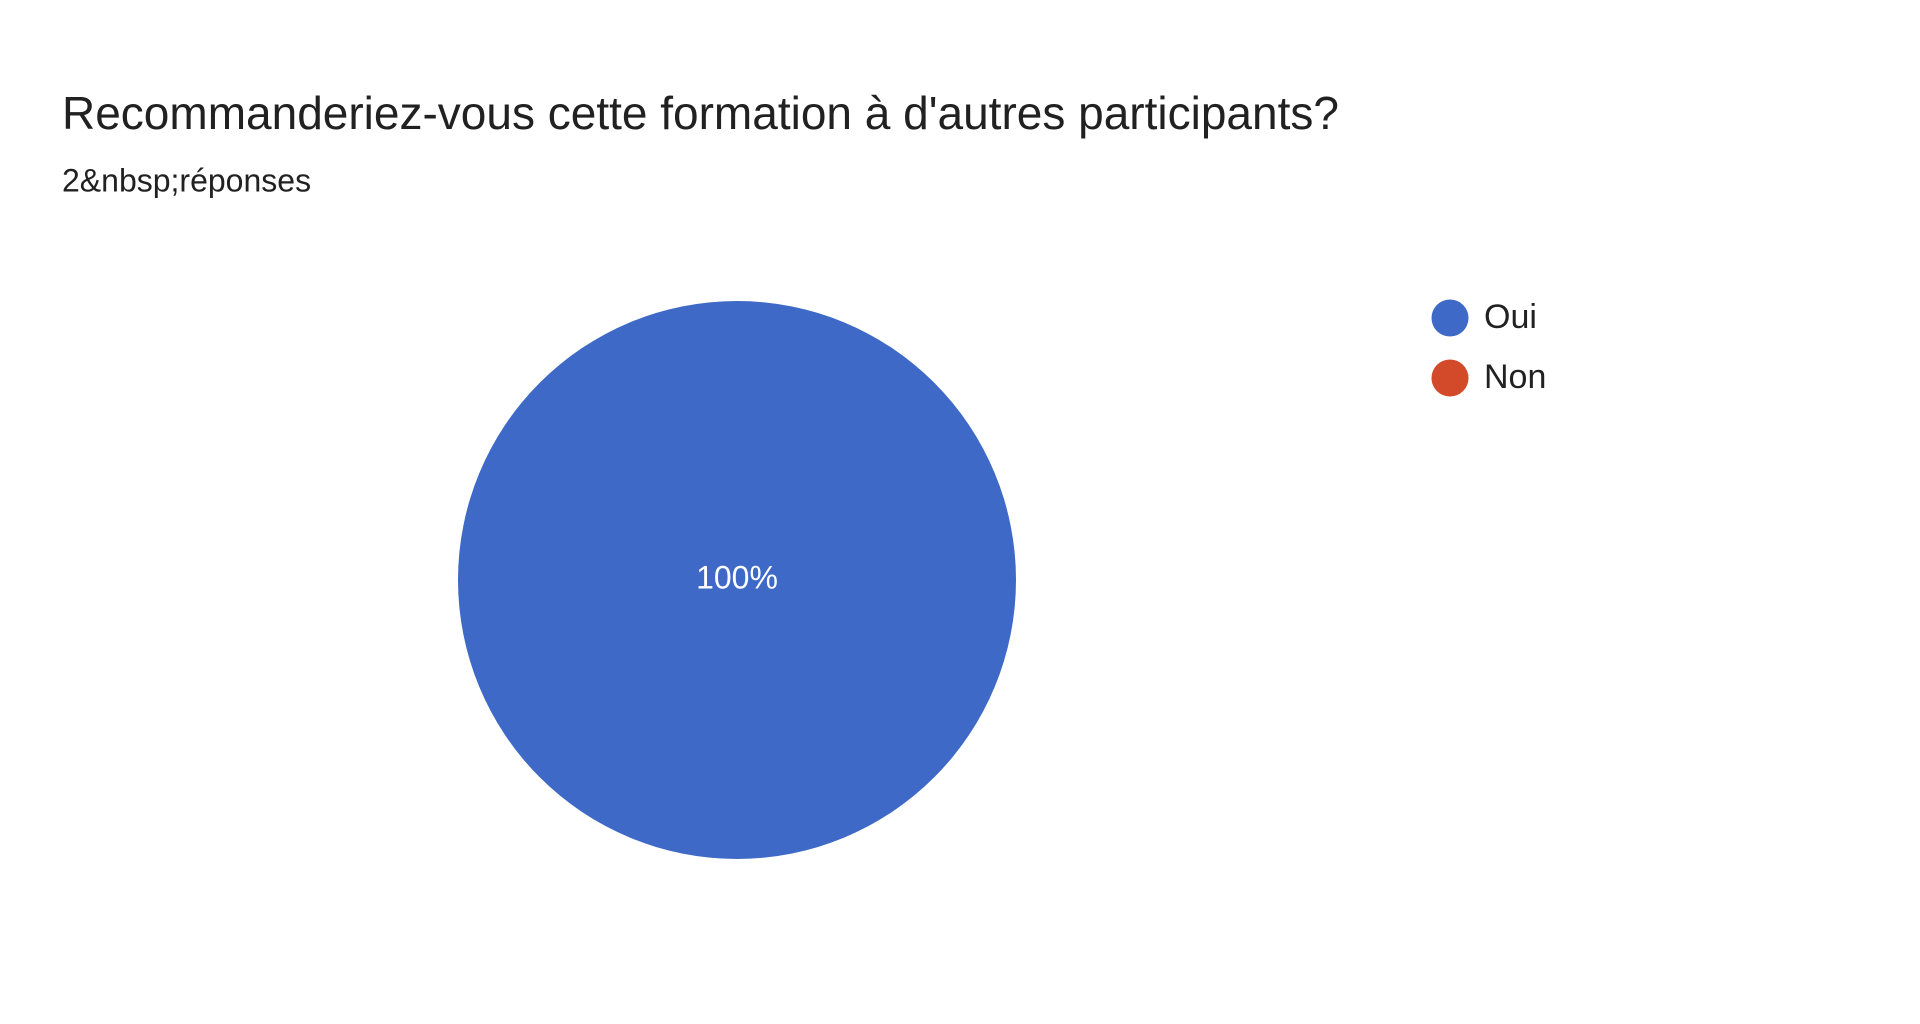 The height and width of the screenshot is (1024, 1920). What do you see at coordinates (1510, 317) in the screenshot?
I see `legend-label: Oui` at bounding box center [1510, 317].